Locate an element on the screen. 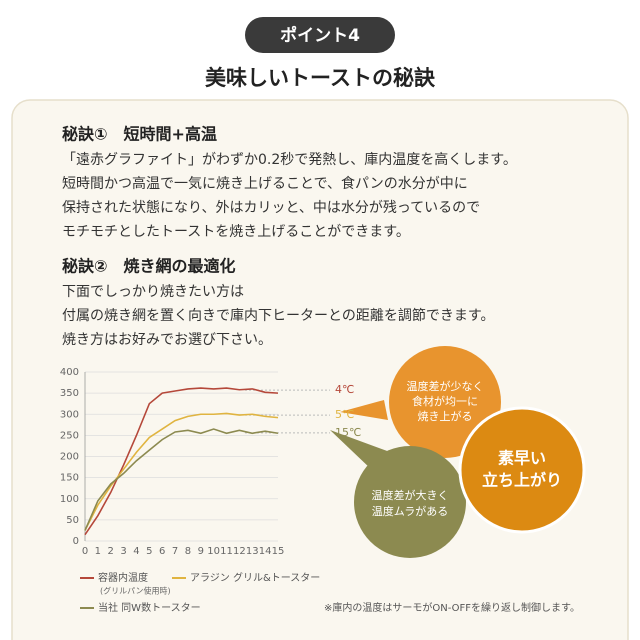  section-line: 下面でしっかり焼きたい方は is located at coordinates (153, 292).